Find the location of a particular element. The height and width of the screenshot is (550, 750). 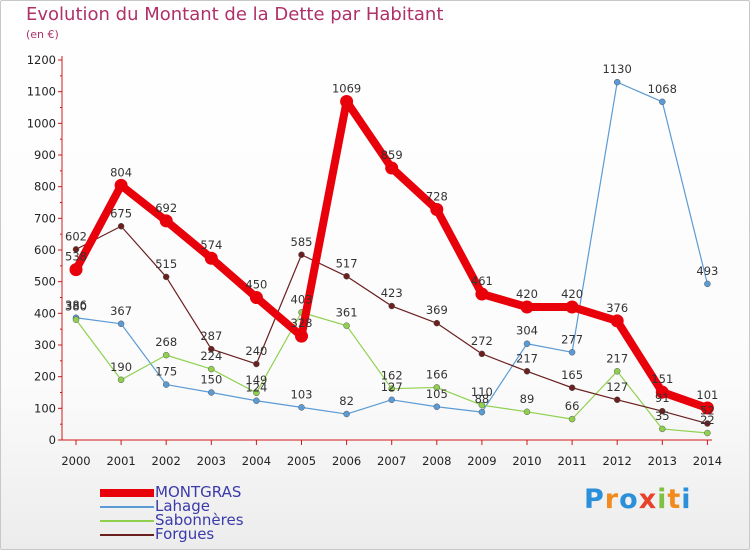

data-label: 240 is located at coordinates (256, 351).